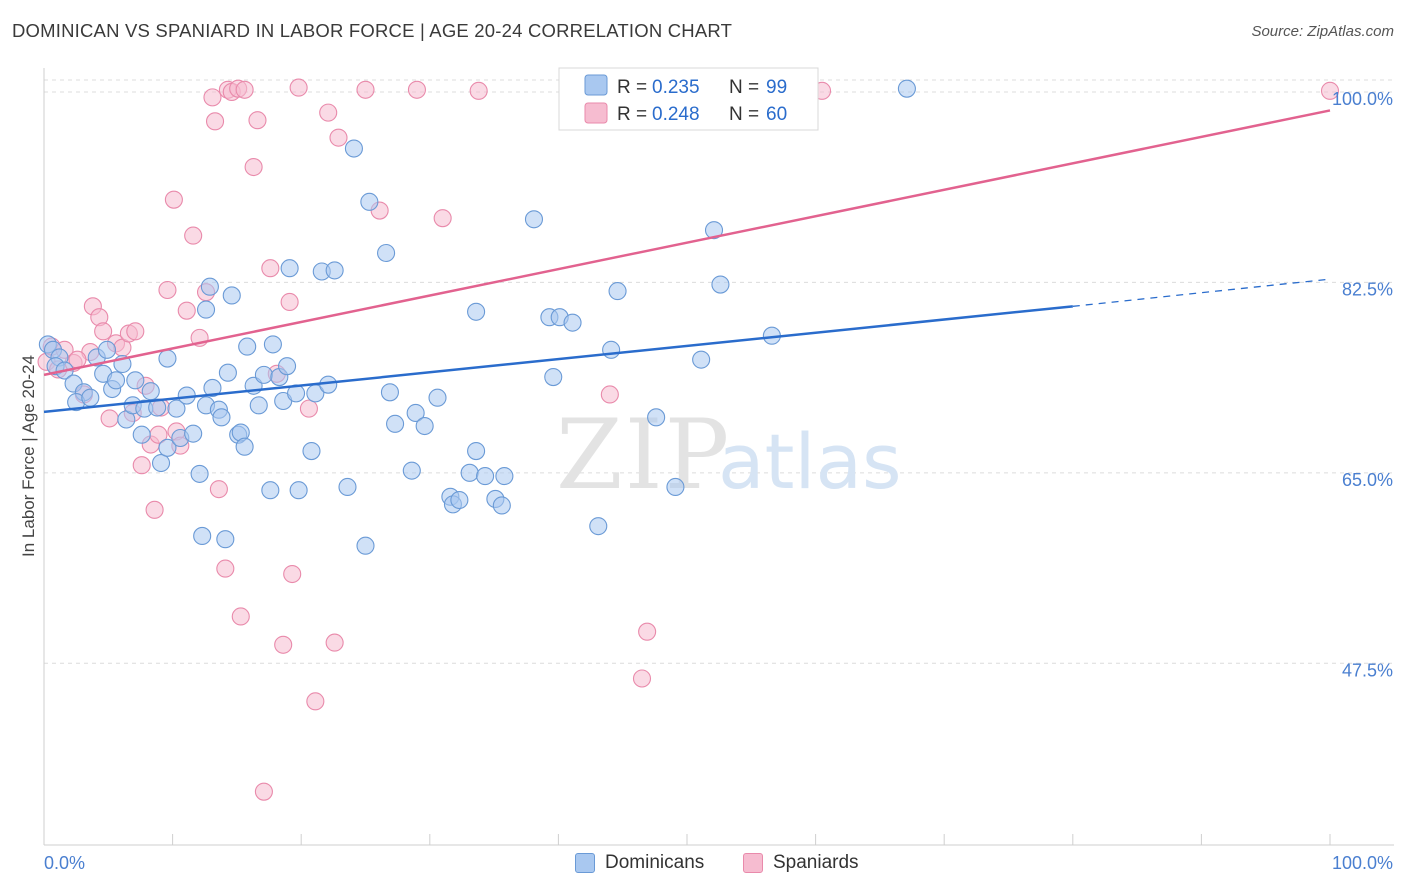 The width and height of the screenshot is (1406, 892). What do you see at coordinates (596, 85) in the screenshot?
I see `legend-dominicans-swatch` at bounding box center [596, 85].